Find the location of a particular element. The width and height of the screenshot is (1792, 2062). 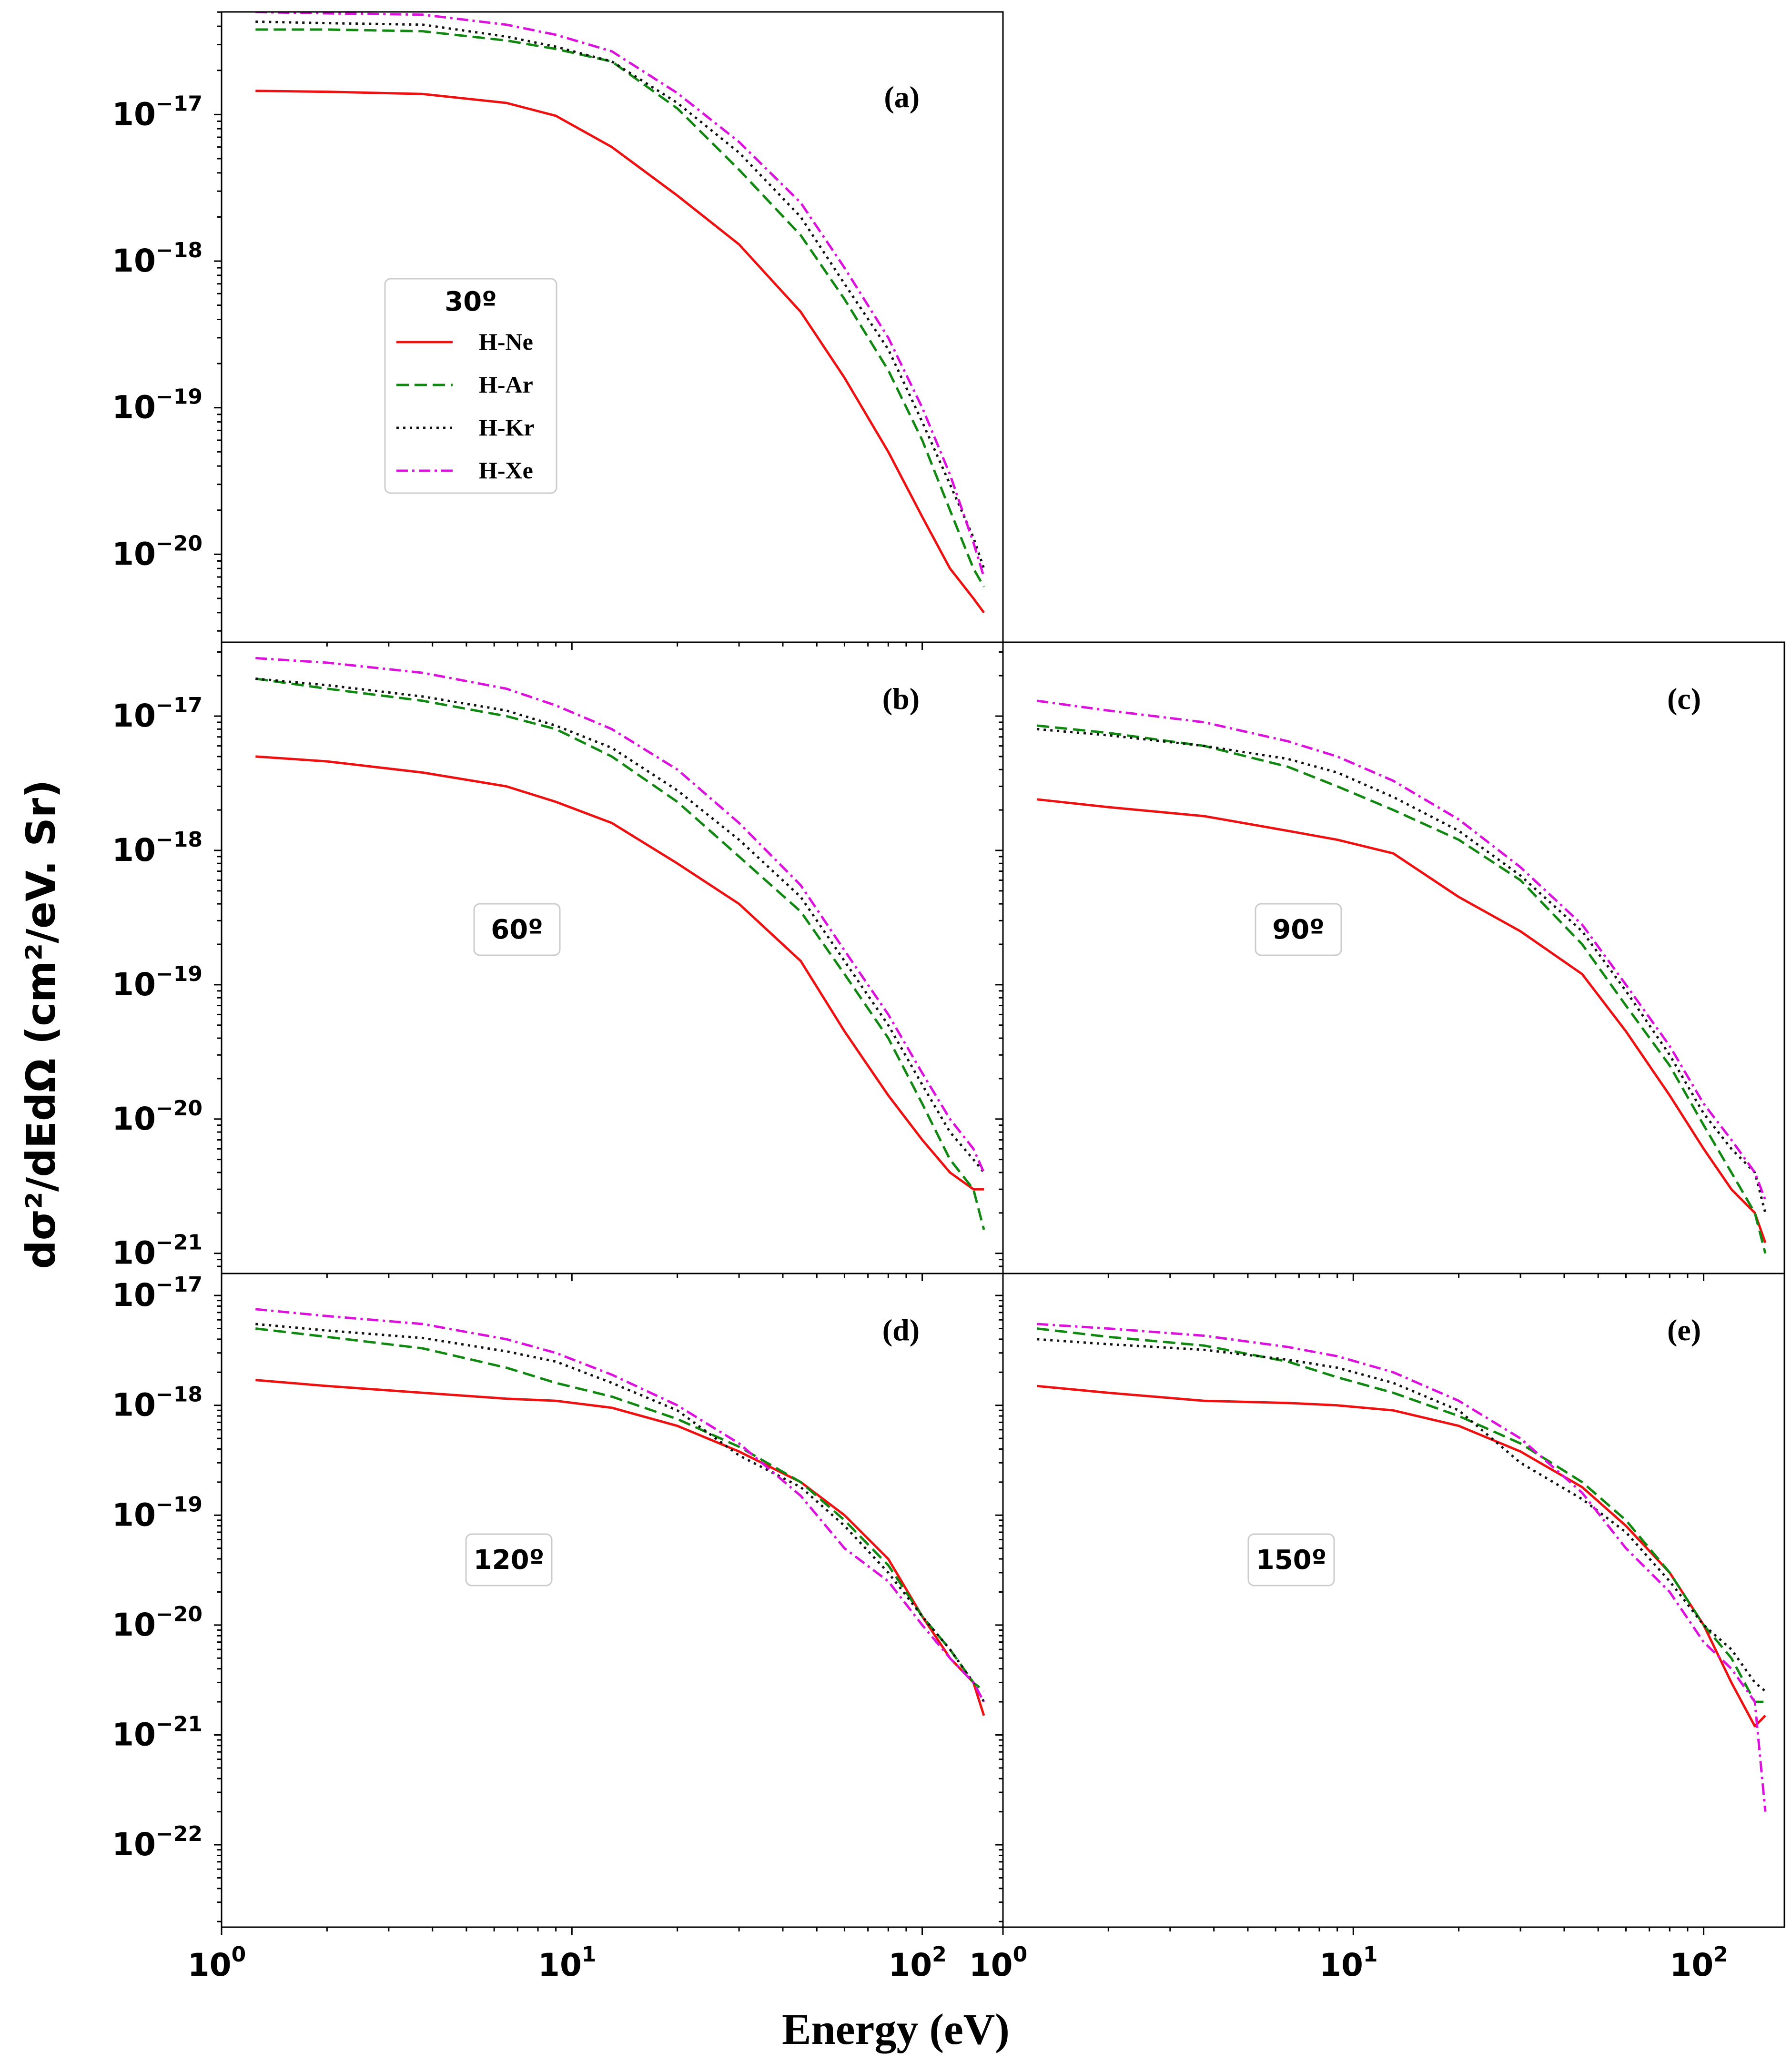

y-tick-label-d: 10−17 is located at coordinates (157, 1293).